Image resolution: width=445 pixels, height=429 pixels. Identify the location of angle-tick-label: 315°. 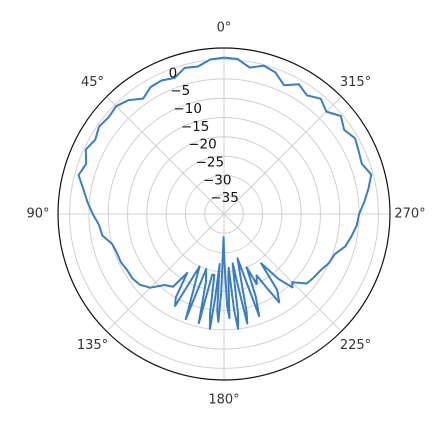
(355, 82).